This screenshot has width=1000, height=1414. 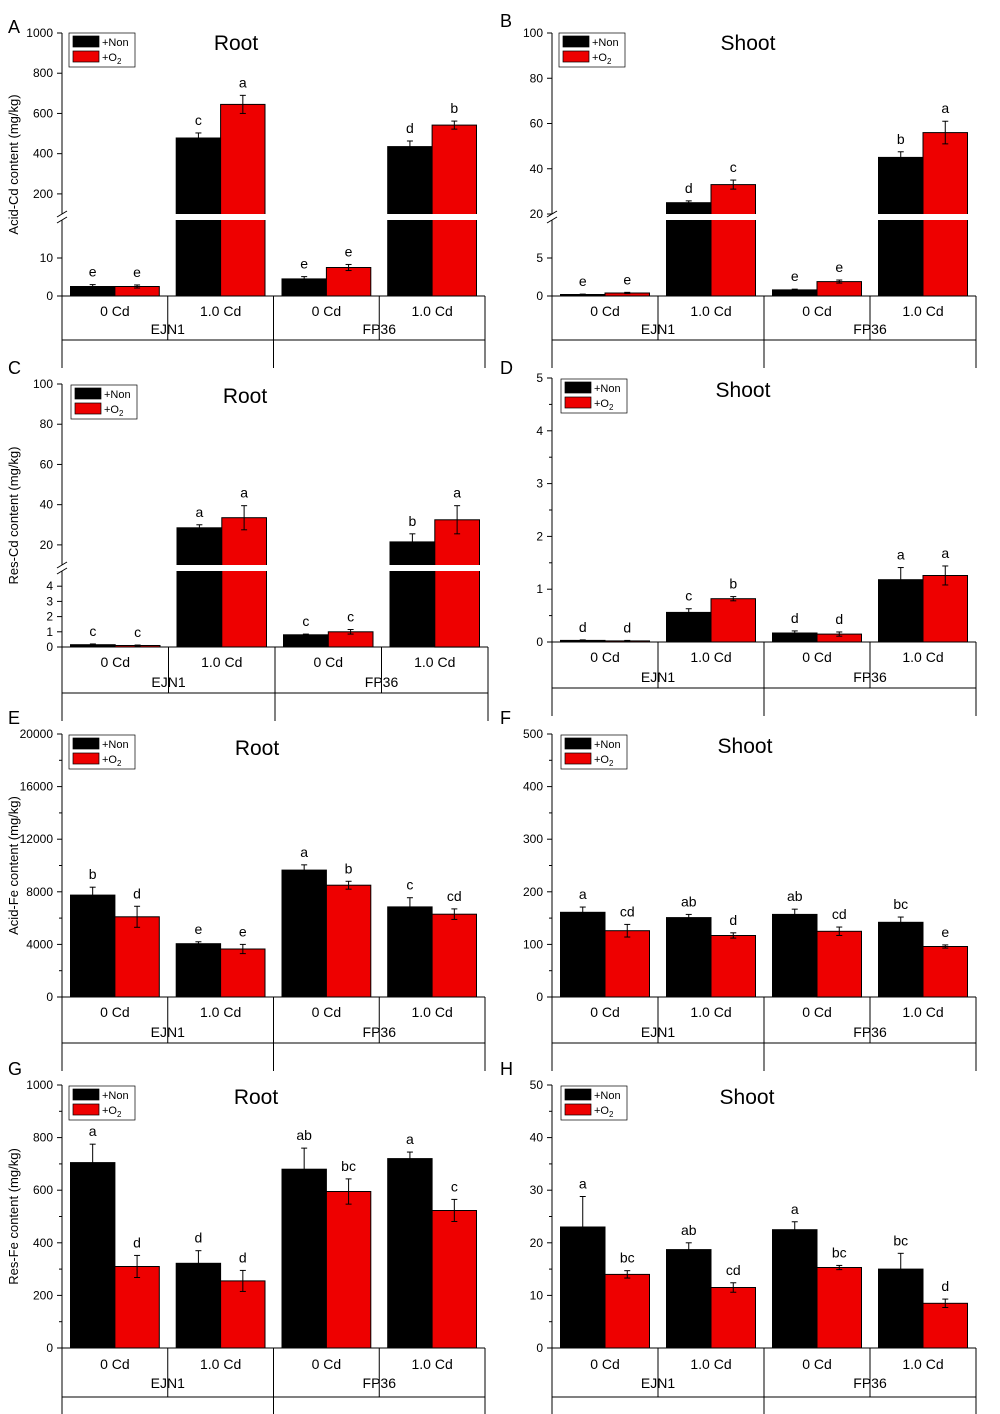 What do you see at coordinates (47, 464) in the screenshot?
I see `y-tick-label: 60` at bounding box center [47, 464].